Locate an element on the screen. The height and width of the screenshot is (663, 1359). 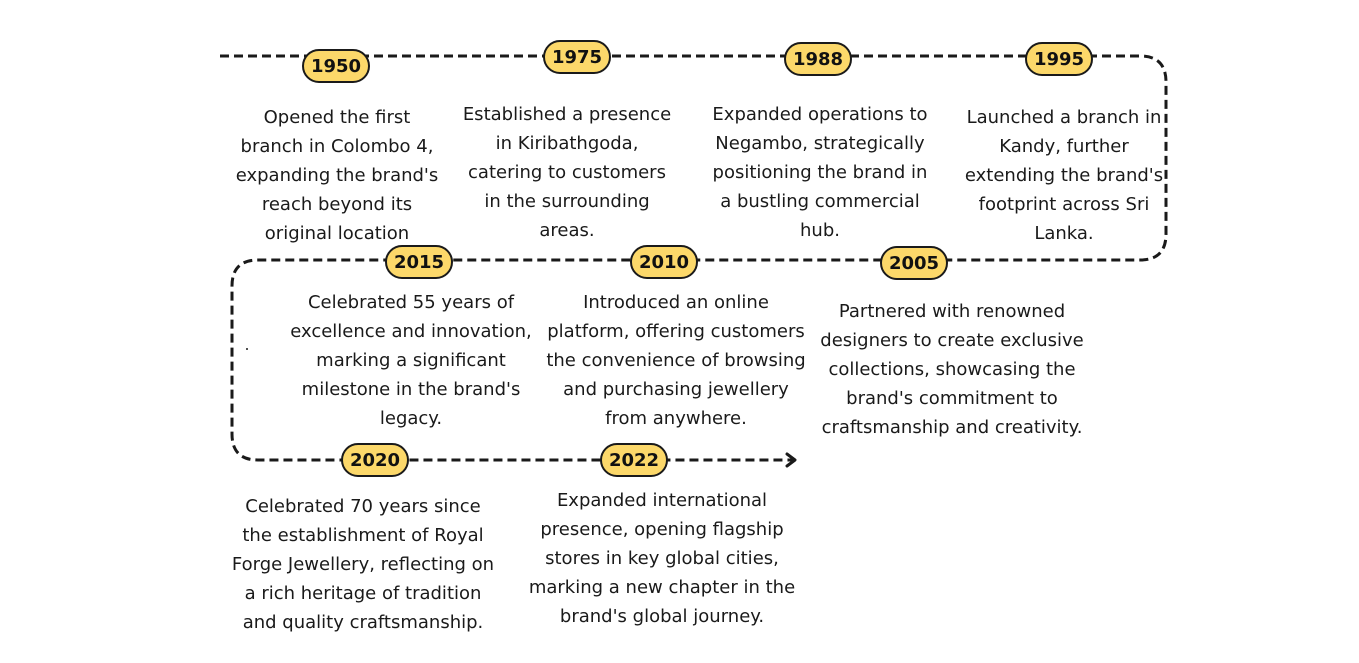
year-badge-1975: 1975 is located at coordinates (577, 57).